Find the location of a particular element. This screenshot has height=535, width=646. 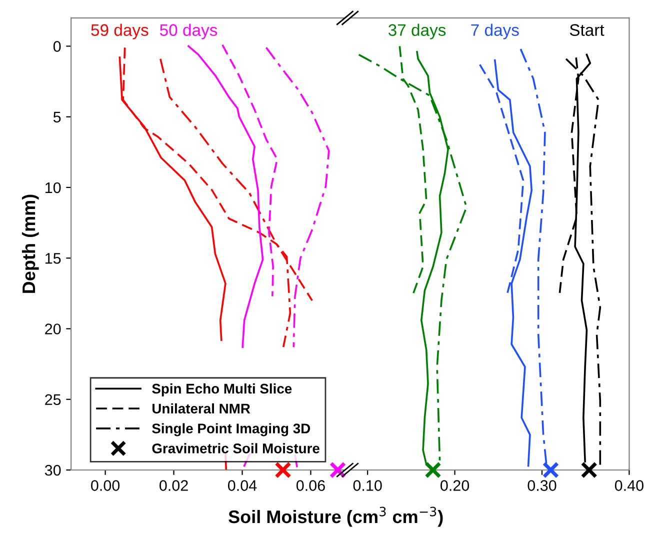

legend-label: Single Point Imaging 3D is located at coordinates (231, 429).